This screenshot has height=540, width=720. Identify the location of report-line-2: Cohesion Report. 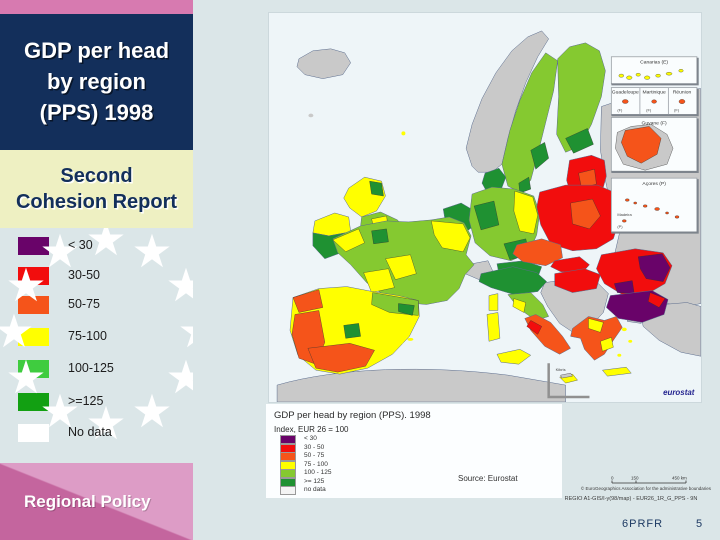
(96, 202).